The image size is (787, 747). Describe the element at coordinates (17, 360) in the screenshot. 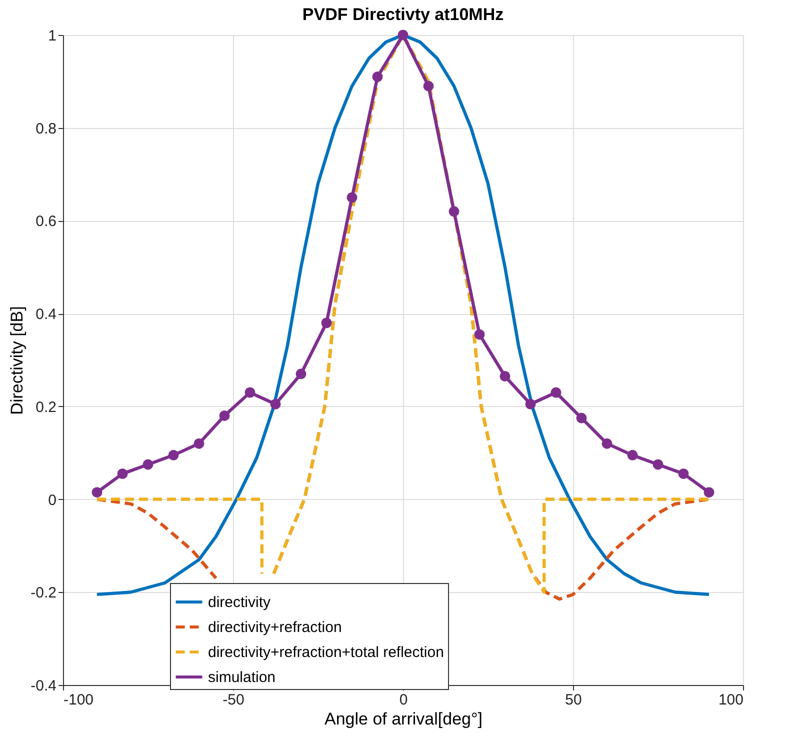

I see `y-axis-title: Directivity [dB]` at that location.